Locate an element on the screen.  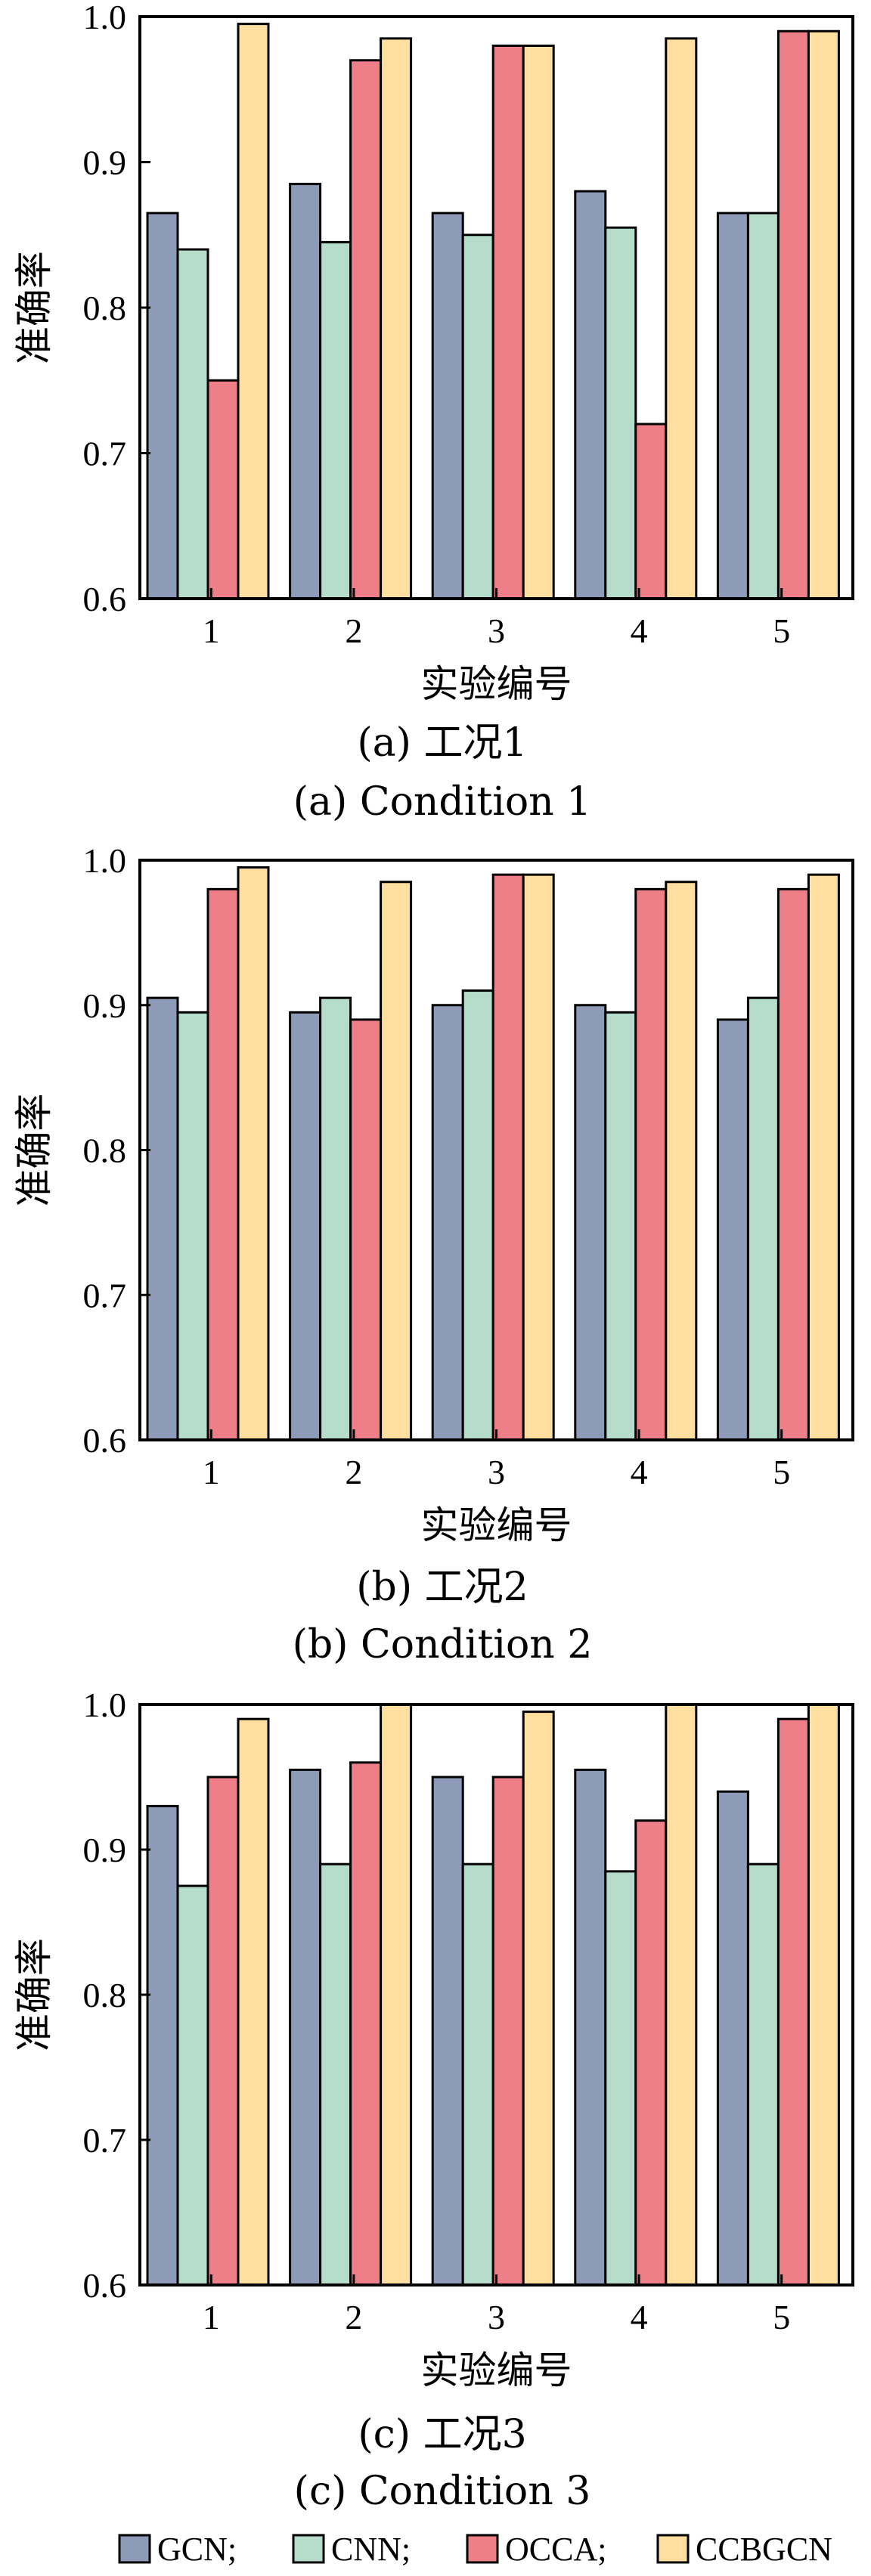
caption-cn: (b) 工况2 is located at coordinates (442, 1587).